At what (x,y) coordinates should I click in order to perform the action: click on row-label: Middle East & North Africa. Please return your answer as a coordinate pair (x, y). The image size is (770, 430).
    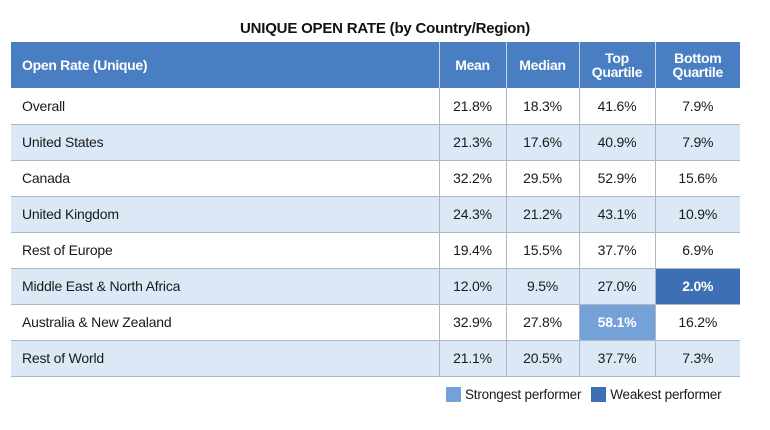
    Looking at the image, I should click on (225, 286).